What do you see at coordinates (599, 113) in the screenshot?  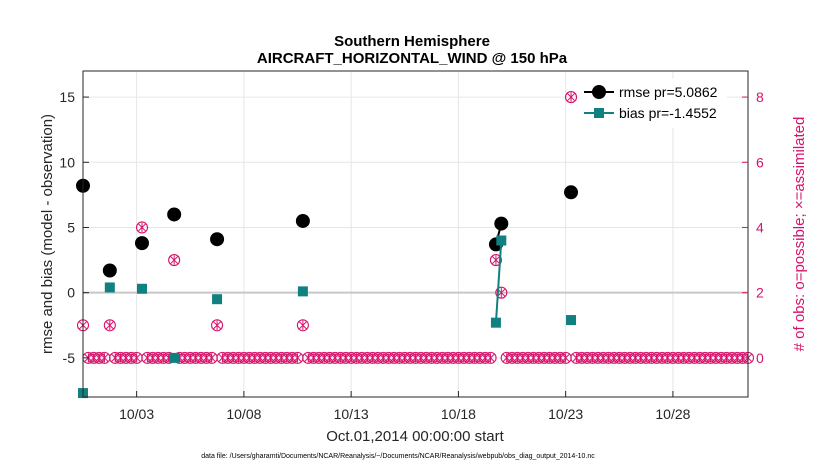 I see `legend-bias-marker` at bounding box center [599, 113].